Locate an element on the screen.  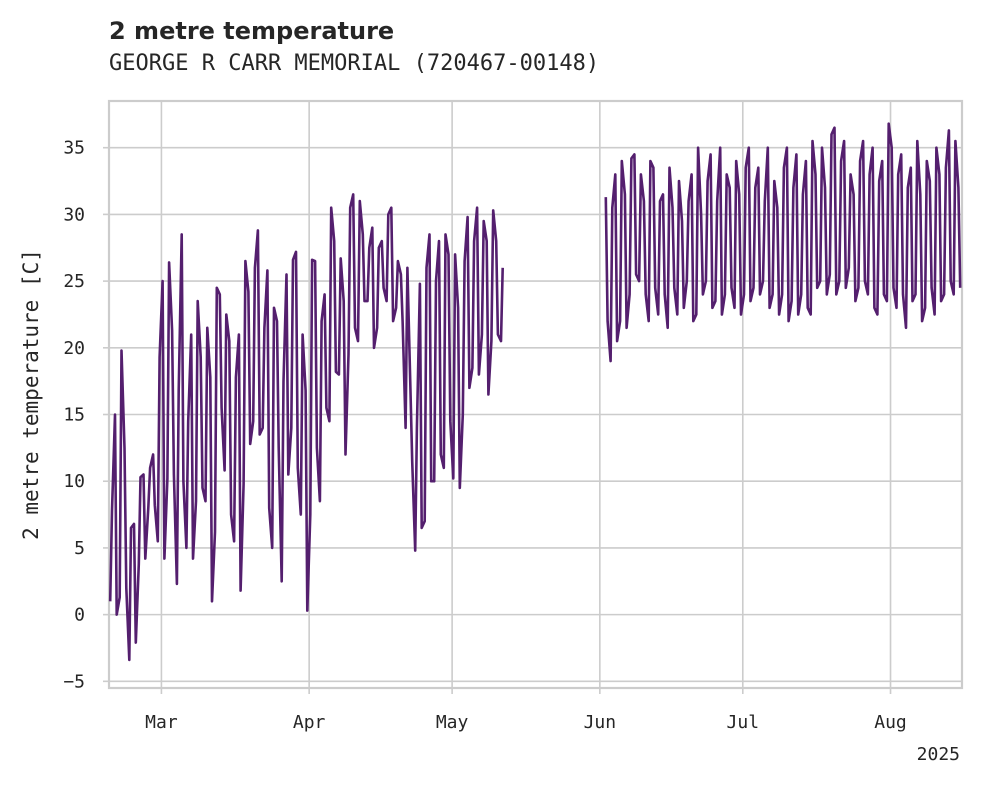
chart-title: 2 metre temperature is located at coordinates (252, 31).